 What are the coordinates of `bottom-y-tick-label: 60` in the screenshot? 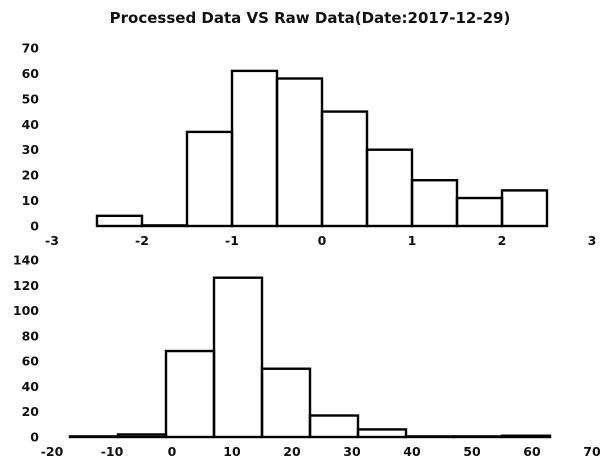 It's located at (31, 361).